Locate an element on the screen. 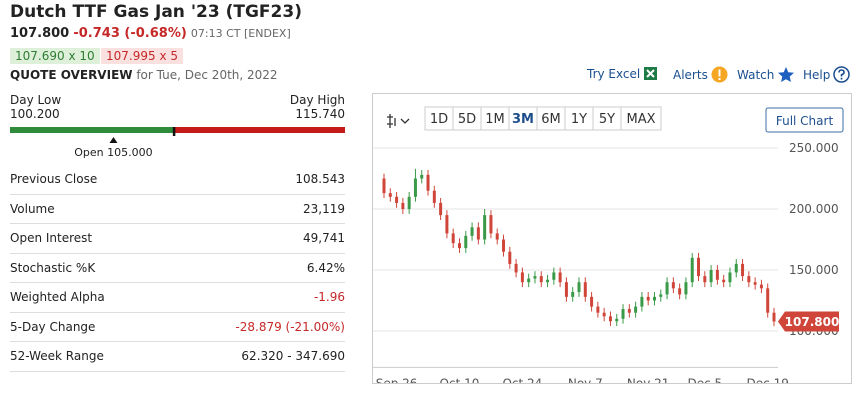  range-high-part is located at coordinates (259, 130).